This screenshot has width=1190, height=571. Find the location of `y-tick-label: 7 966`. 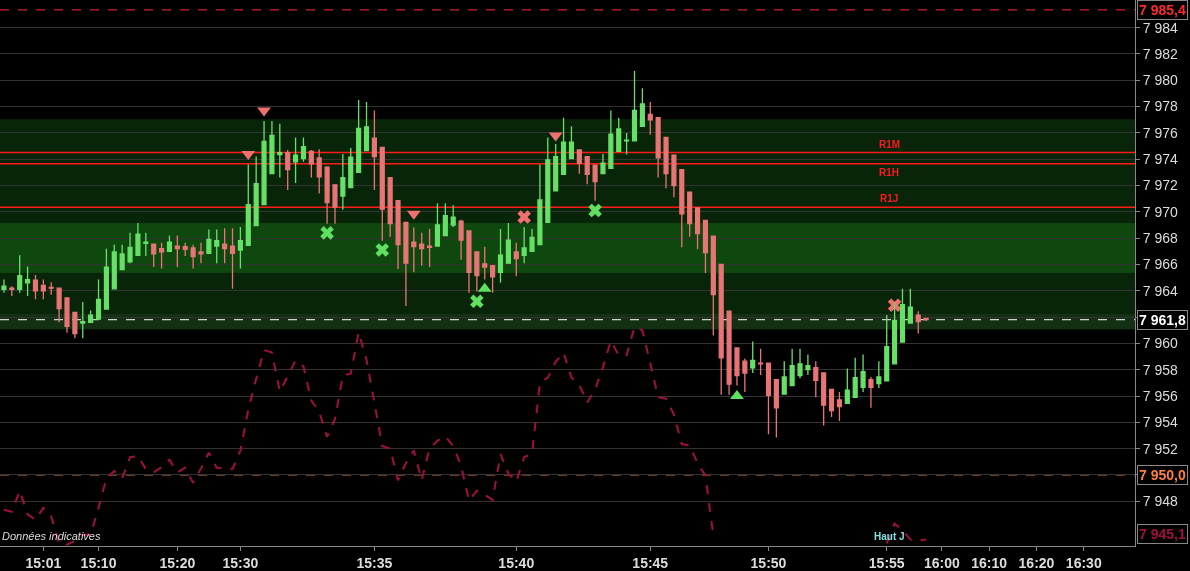

y-tick-label: 7 966 is located at coordinates (1160, 264).